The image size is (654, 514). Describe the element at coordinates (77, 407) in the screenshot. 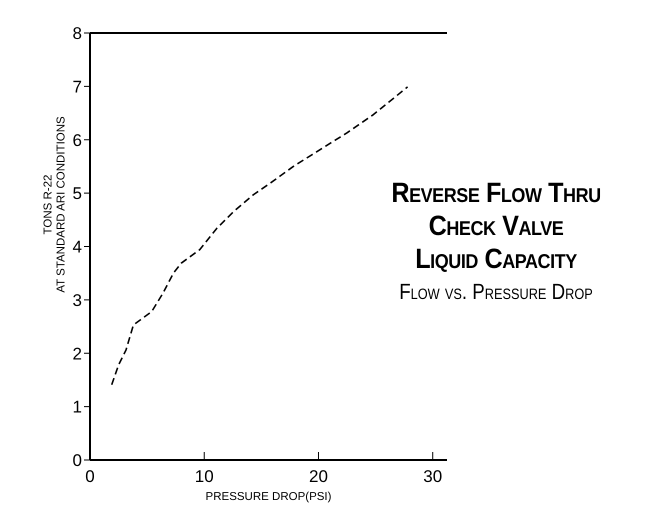

I see `y-tick-label: 1` at that location.